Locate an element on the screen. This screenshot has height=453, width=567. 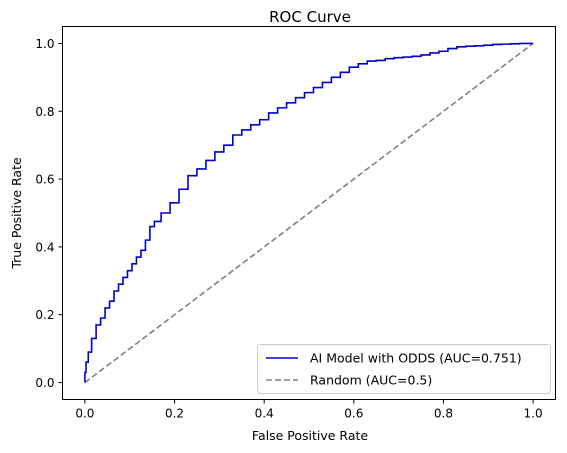
x-axis-ticks: 0.0 0.2 0.4 0.6 0.8 1.0 is located at coordinates (309, 410).